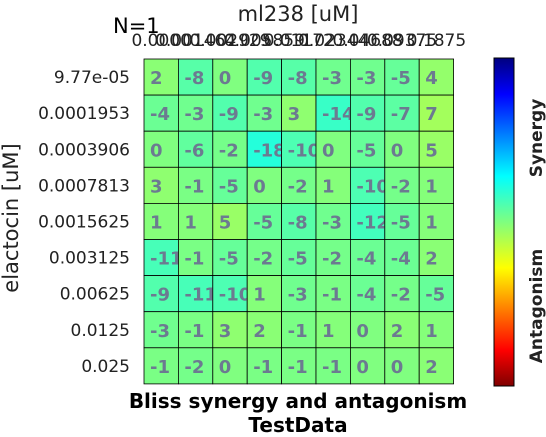  I want to click on y-tick-label: 9.77e-05, so click(92, 78).